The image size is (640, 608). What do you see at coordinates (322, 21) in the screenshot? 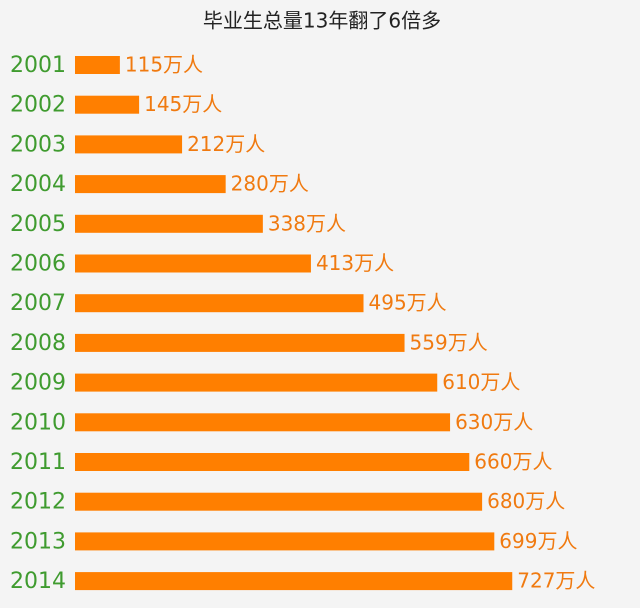
I see `chart-title: 毕业生总量13年翻了6倍多` at bounding box center [322, 21].